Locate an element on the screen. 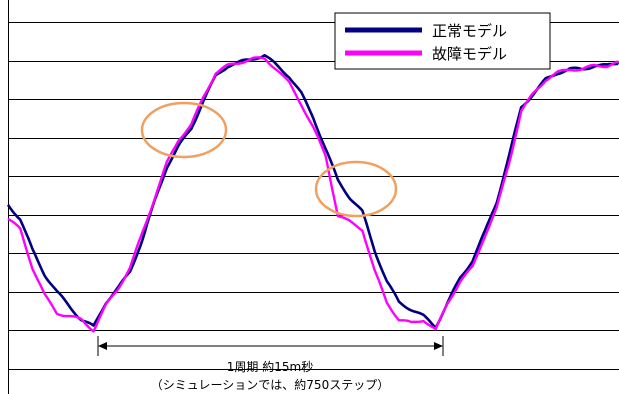 The height and width of the screenshot is (394, 619). legend-box is located at coordinates (442, 41).